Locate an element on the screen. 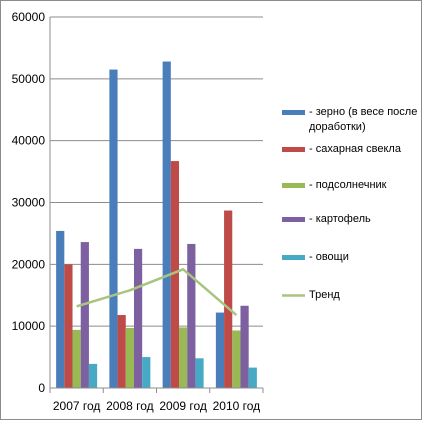 The height and width of the screenshot is (421, 422). x-tick-label: 2007 год is located at coordinates (77, 406).